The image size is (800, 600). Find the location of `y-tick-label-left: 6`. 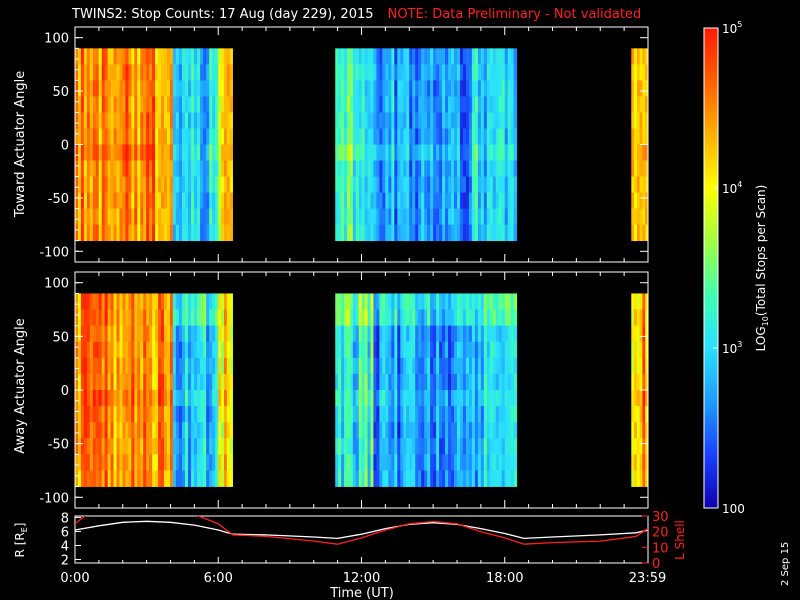

y-tick-label-left: 6 is located at coordinates (65, 532).